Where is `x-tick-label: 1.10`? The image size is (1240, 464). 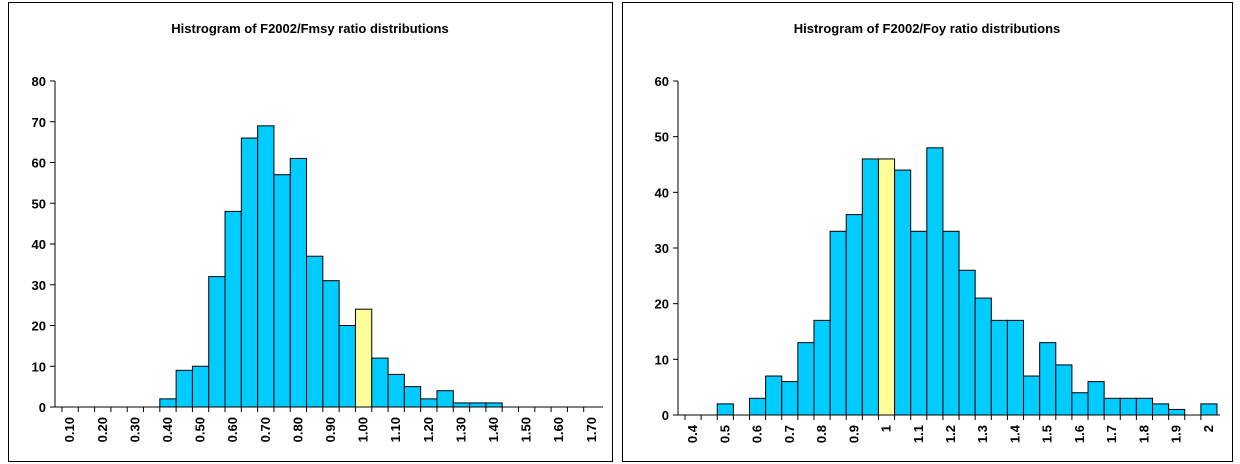
x-tick-label: 1.10 is located at coordinates (395, 429).